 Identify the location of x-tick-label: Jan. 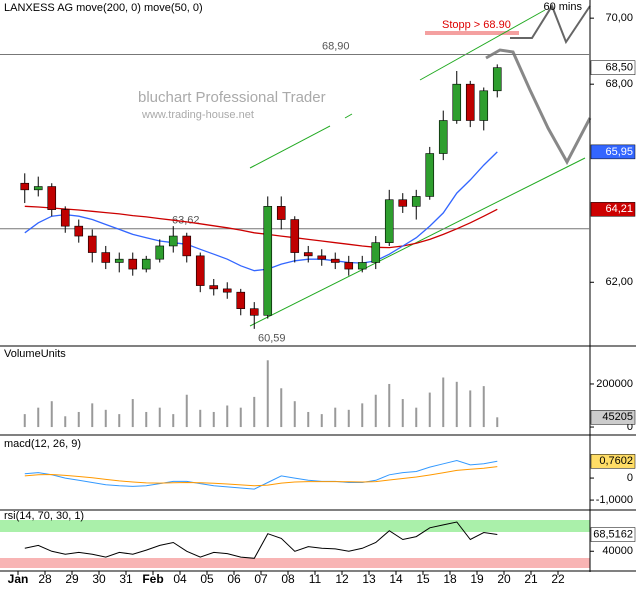
(18, 579).